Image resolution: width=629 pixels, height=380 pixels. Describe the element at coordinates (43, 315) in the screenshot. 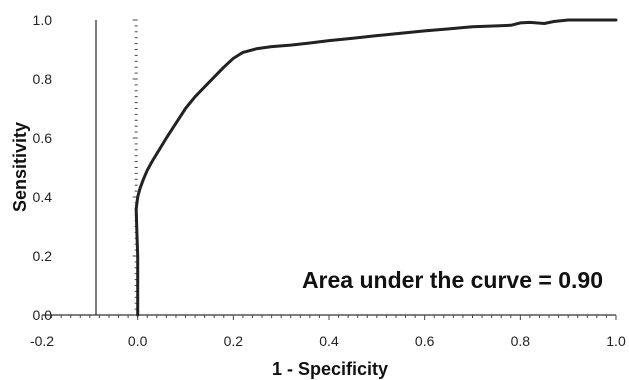

I see `y-tick-label: 0.0` at that location.